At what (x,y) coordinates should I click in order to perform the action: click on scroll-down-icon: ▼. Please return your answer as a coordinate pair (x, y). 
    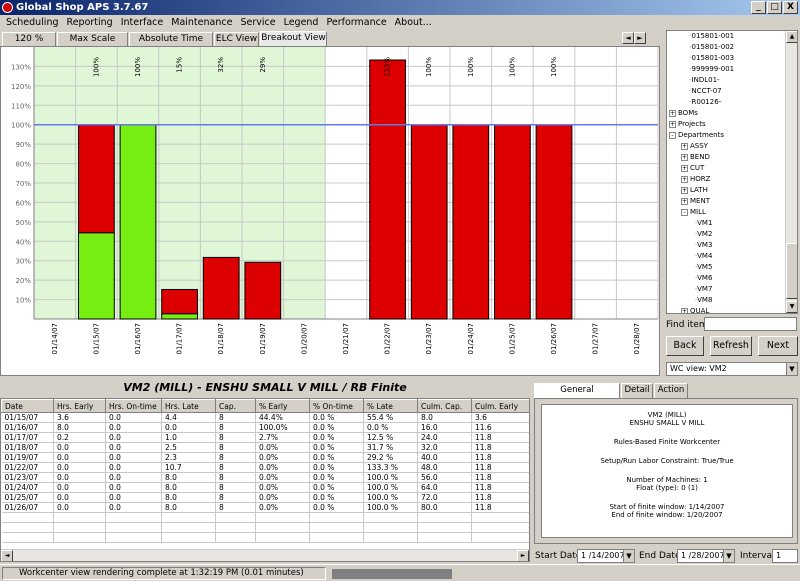
    Looking at the image, I should click on (791, 307).